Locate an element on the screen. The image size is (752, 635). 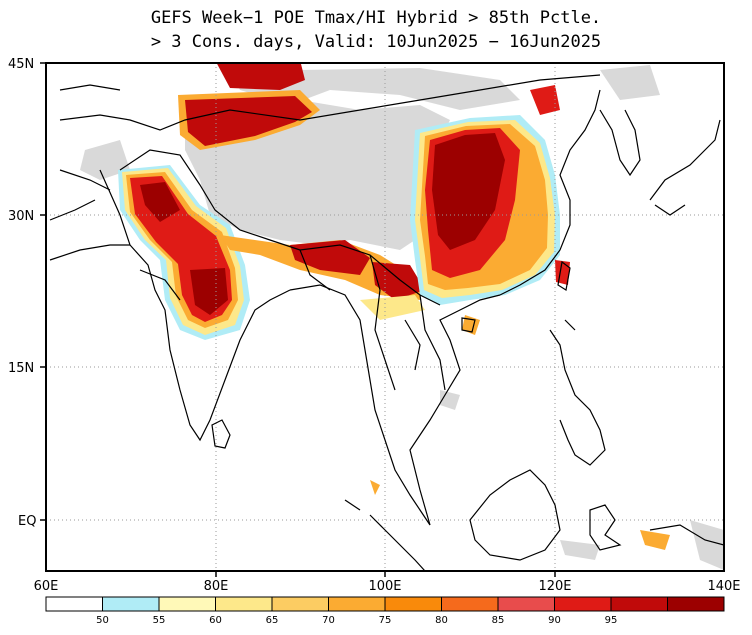
northeast-gray is located at coordinates (630, 82).